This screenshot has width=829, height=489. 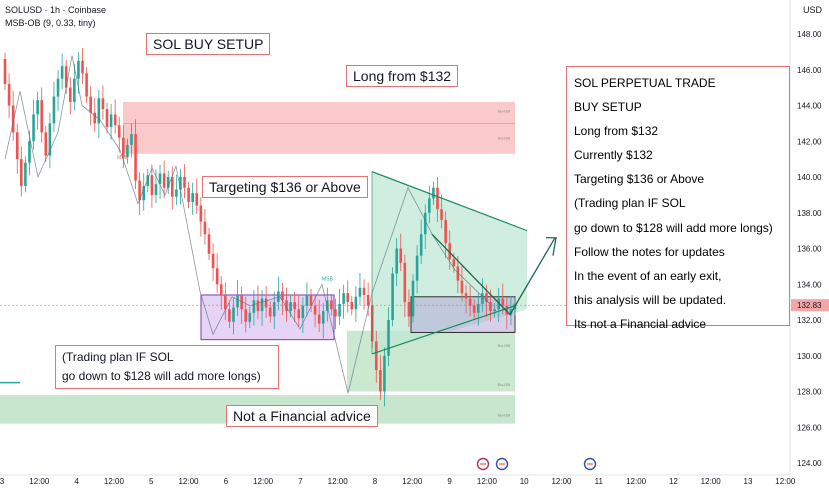 What do you see at coordinates (809, 34) in the screenshot?
I see `y-tick-label: 148.00` at bounding box center [809, 34].